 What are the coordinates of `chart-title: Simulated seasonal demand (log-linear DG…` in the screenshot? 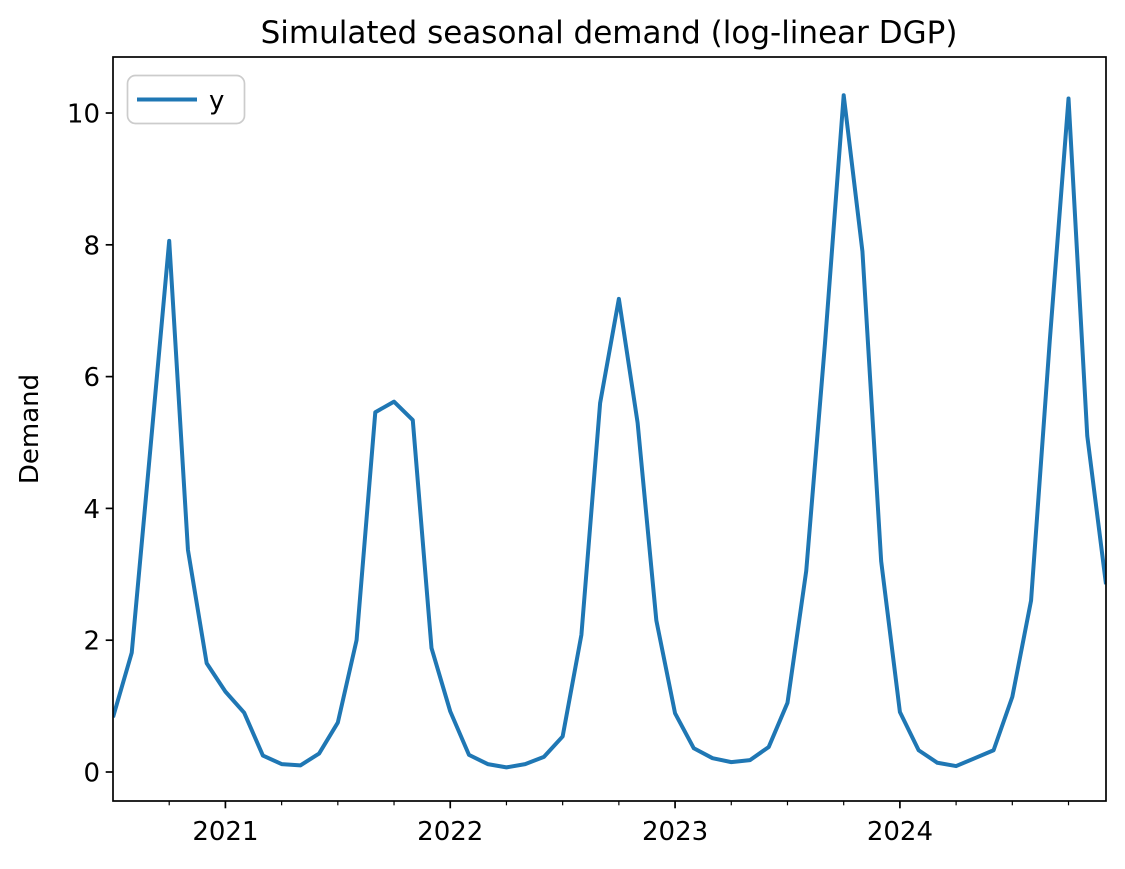 It's located at (609, 33).